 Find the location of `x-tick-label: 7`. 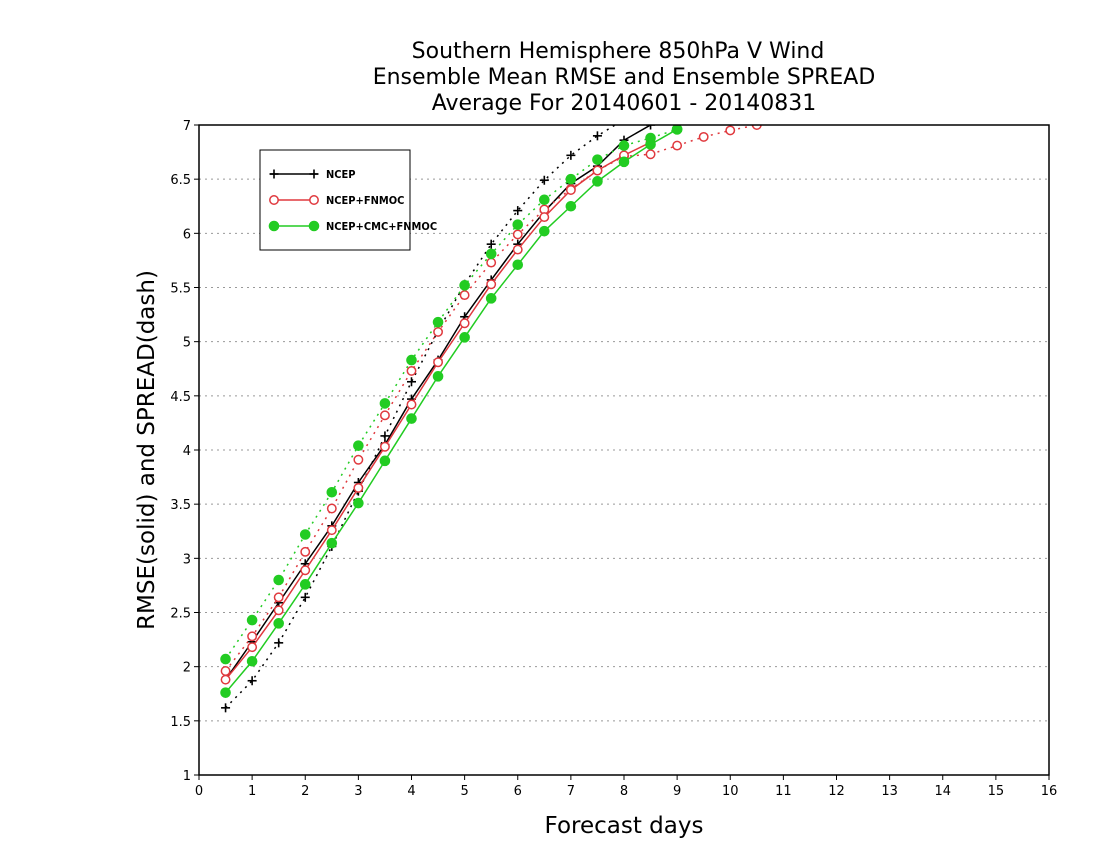

x-tick-label: 7 is located at coordinates (571, 791).